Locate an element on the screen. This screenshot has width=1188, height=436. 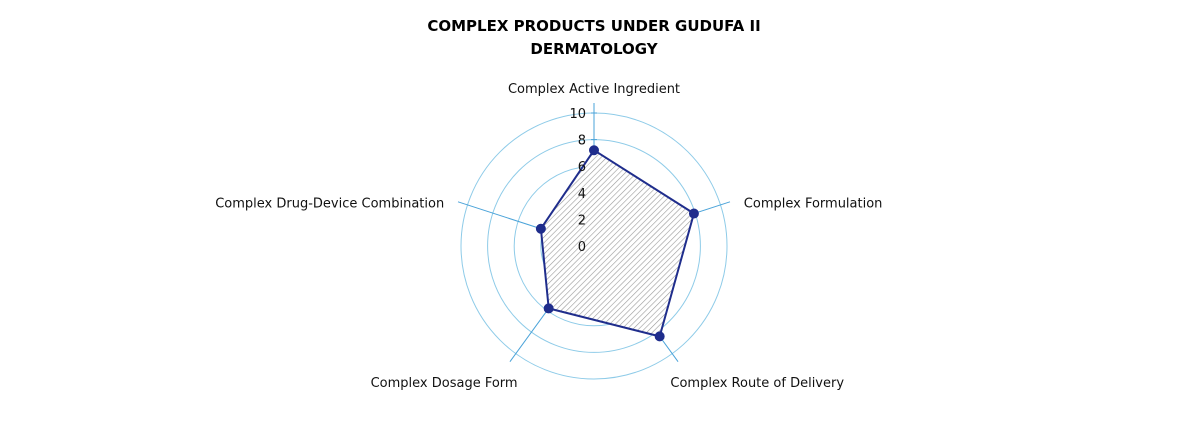
tick-label-2: 2 is located at coordinates (582, 220).